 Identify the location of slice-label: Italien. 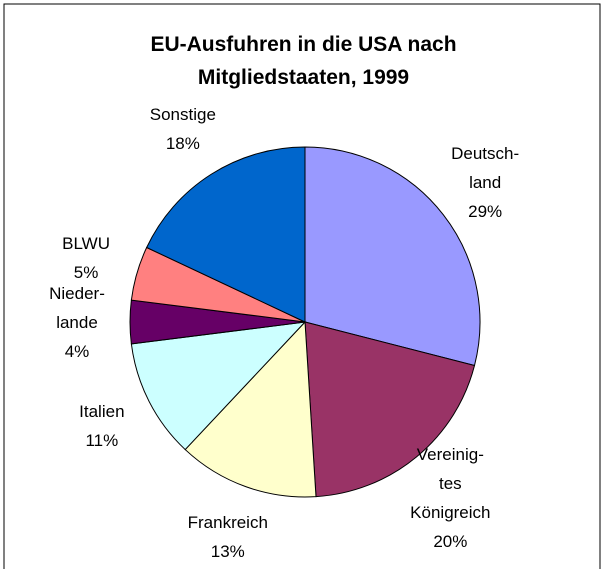
(102, 411).